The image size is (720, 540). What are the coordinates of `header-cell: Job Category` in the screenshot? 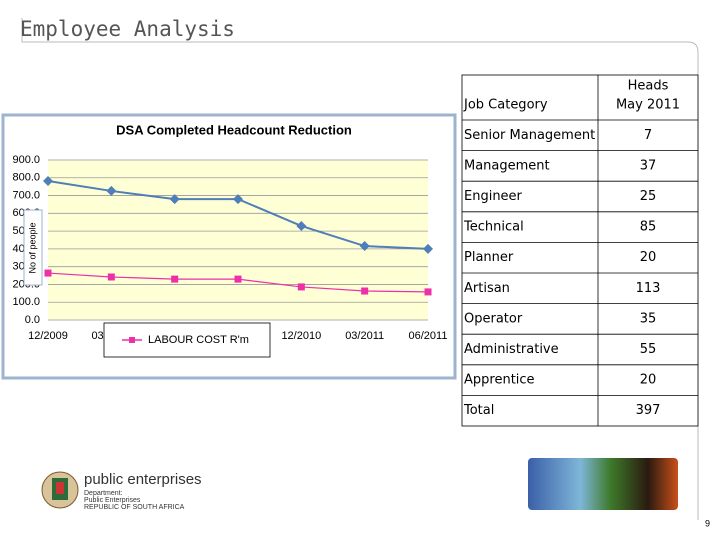 It's located at (505, 105).